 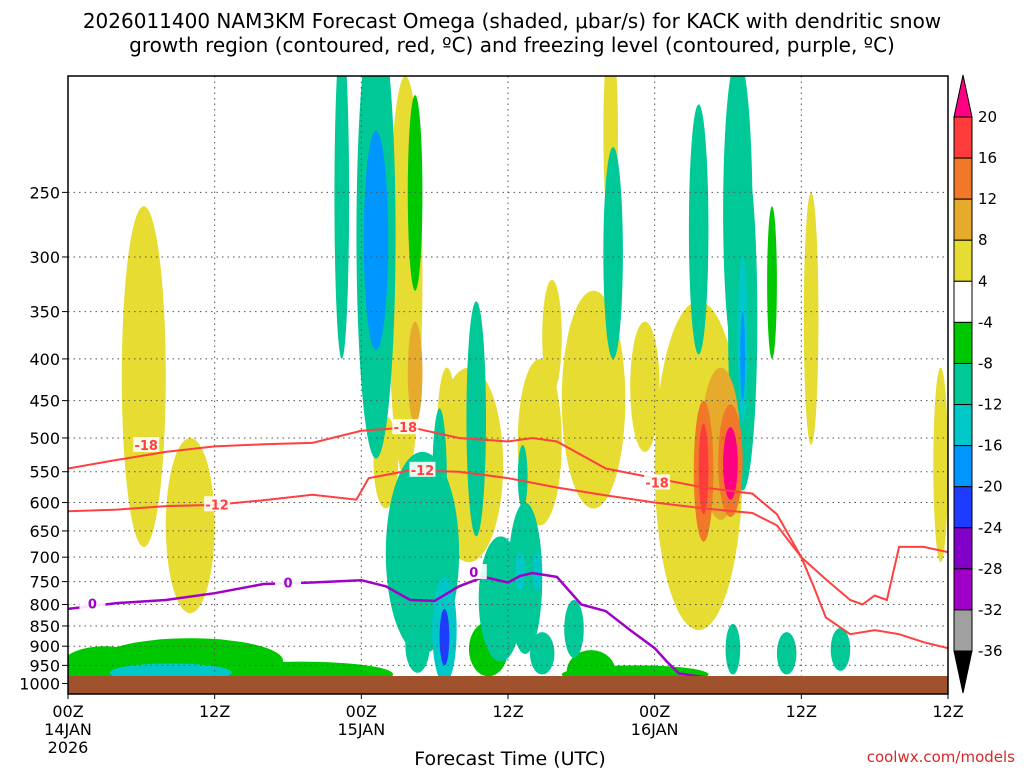 I want to click on colorbar-label--8: -8, so click(x=985, y=363).